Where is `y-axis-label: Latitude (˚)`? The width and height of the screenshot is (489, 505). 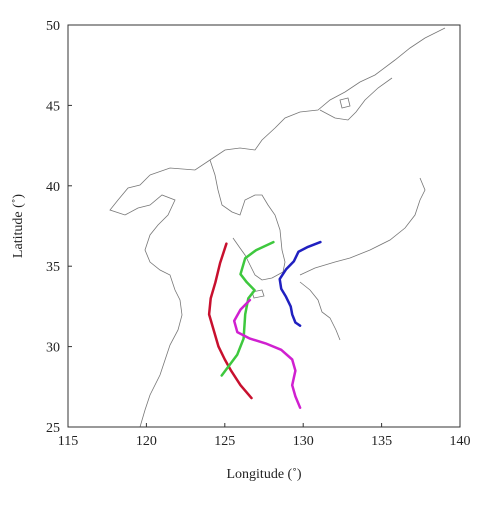
y-axis-label: Latitude (˚) is located at coordinates (18, 226).